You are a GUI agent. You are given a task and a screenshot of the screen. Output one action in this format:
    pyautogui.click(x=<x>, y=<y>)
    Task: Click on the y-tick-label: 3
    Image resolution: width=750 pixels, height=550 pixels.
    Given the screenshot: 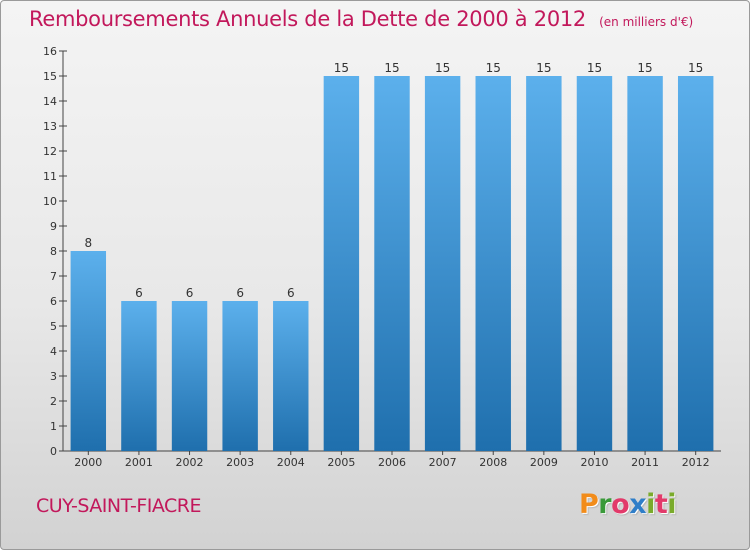 What is the action you would take?
    pyautogui.click(x=53, y=376)
    